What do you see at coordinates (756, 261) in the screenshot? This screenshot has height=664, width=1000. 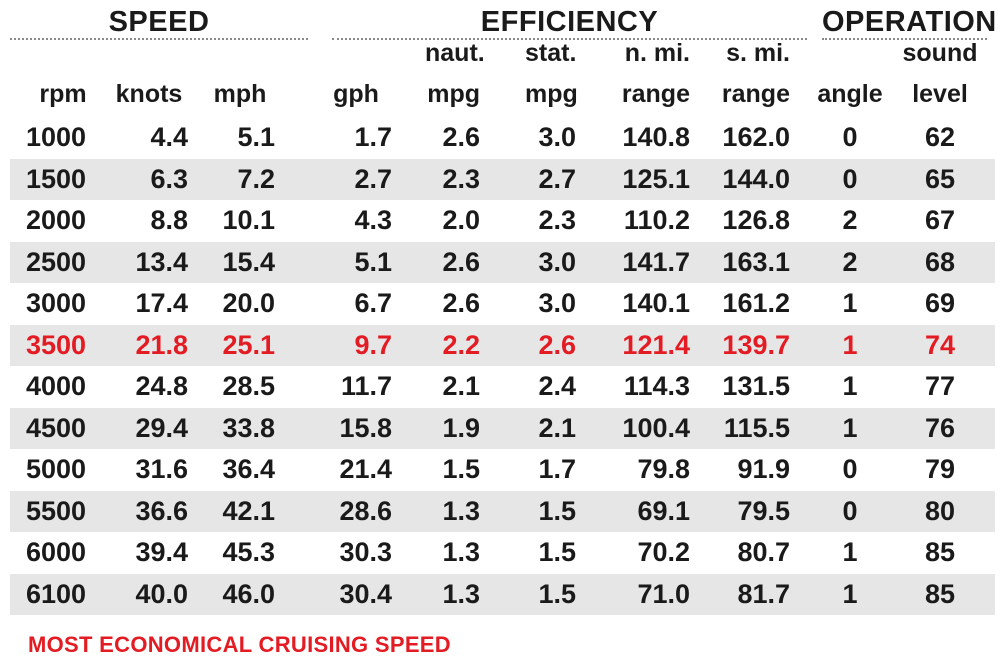 I see `table-cell: 163.1` at bounding box center [756, 261].